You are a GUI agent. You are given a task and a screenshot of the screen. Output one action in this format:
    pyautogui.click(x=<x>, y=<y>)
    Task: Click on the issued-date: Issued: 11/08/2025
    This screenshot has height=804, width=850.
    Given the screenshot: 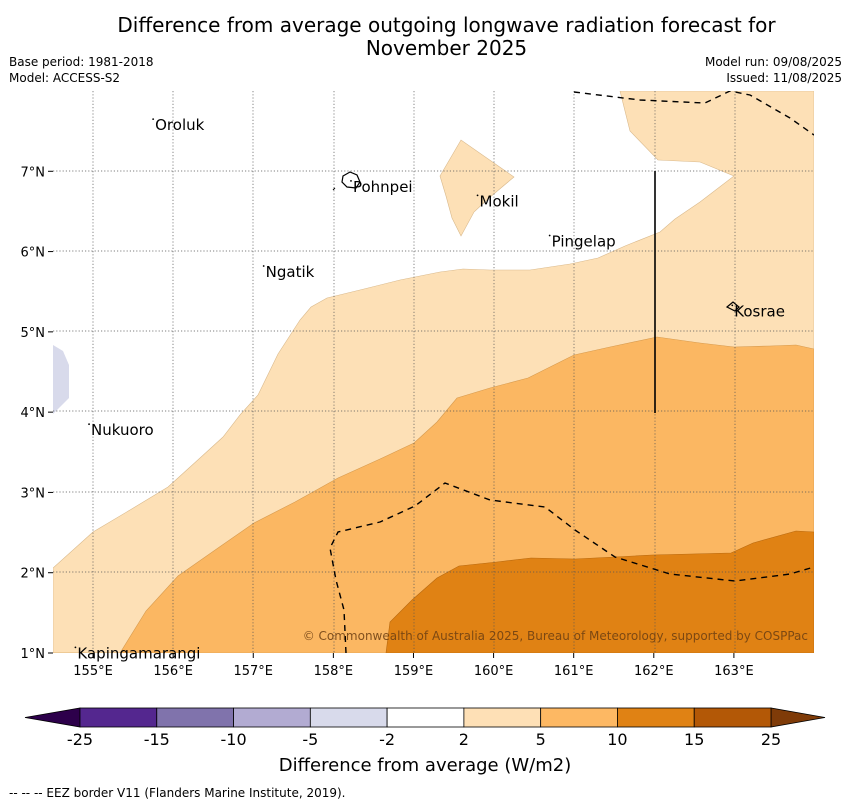 What is the action you would take?
    pyautogui.click(x=784, y=78)
    